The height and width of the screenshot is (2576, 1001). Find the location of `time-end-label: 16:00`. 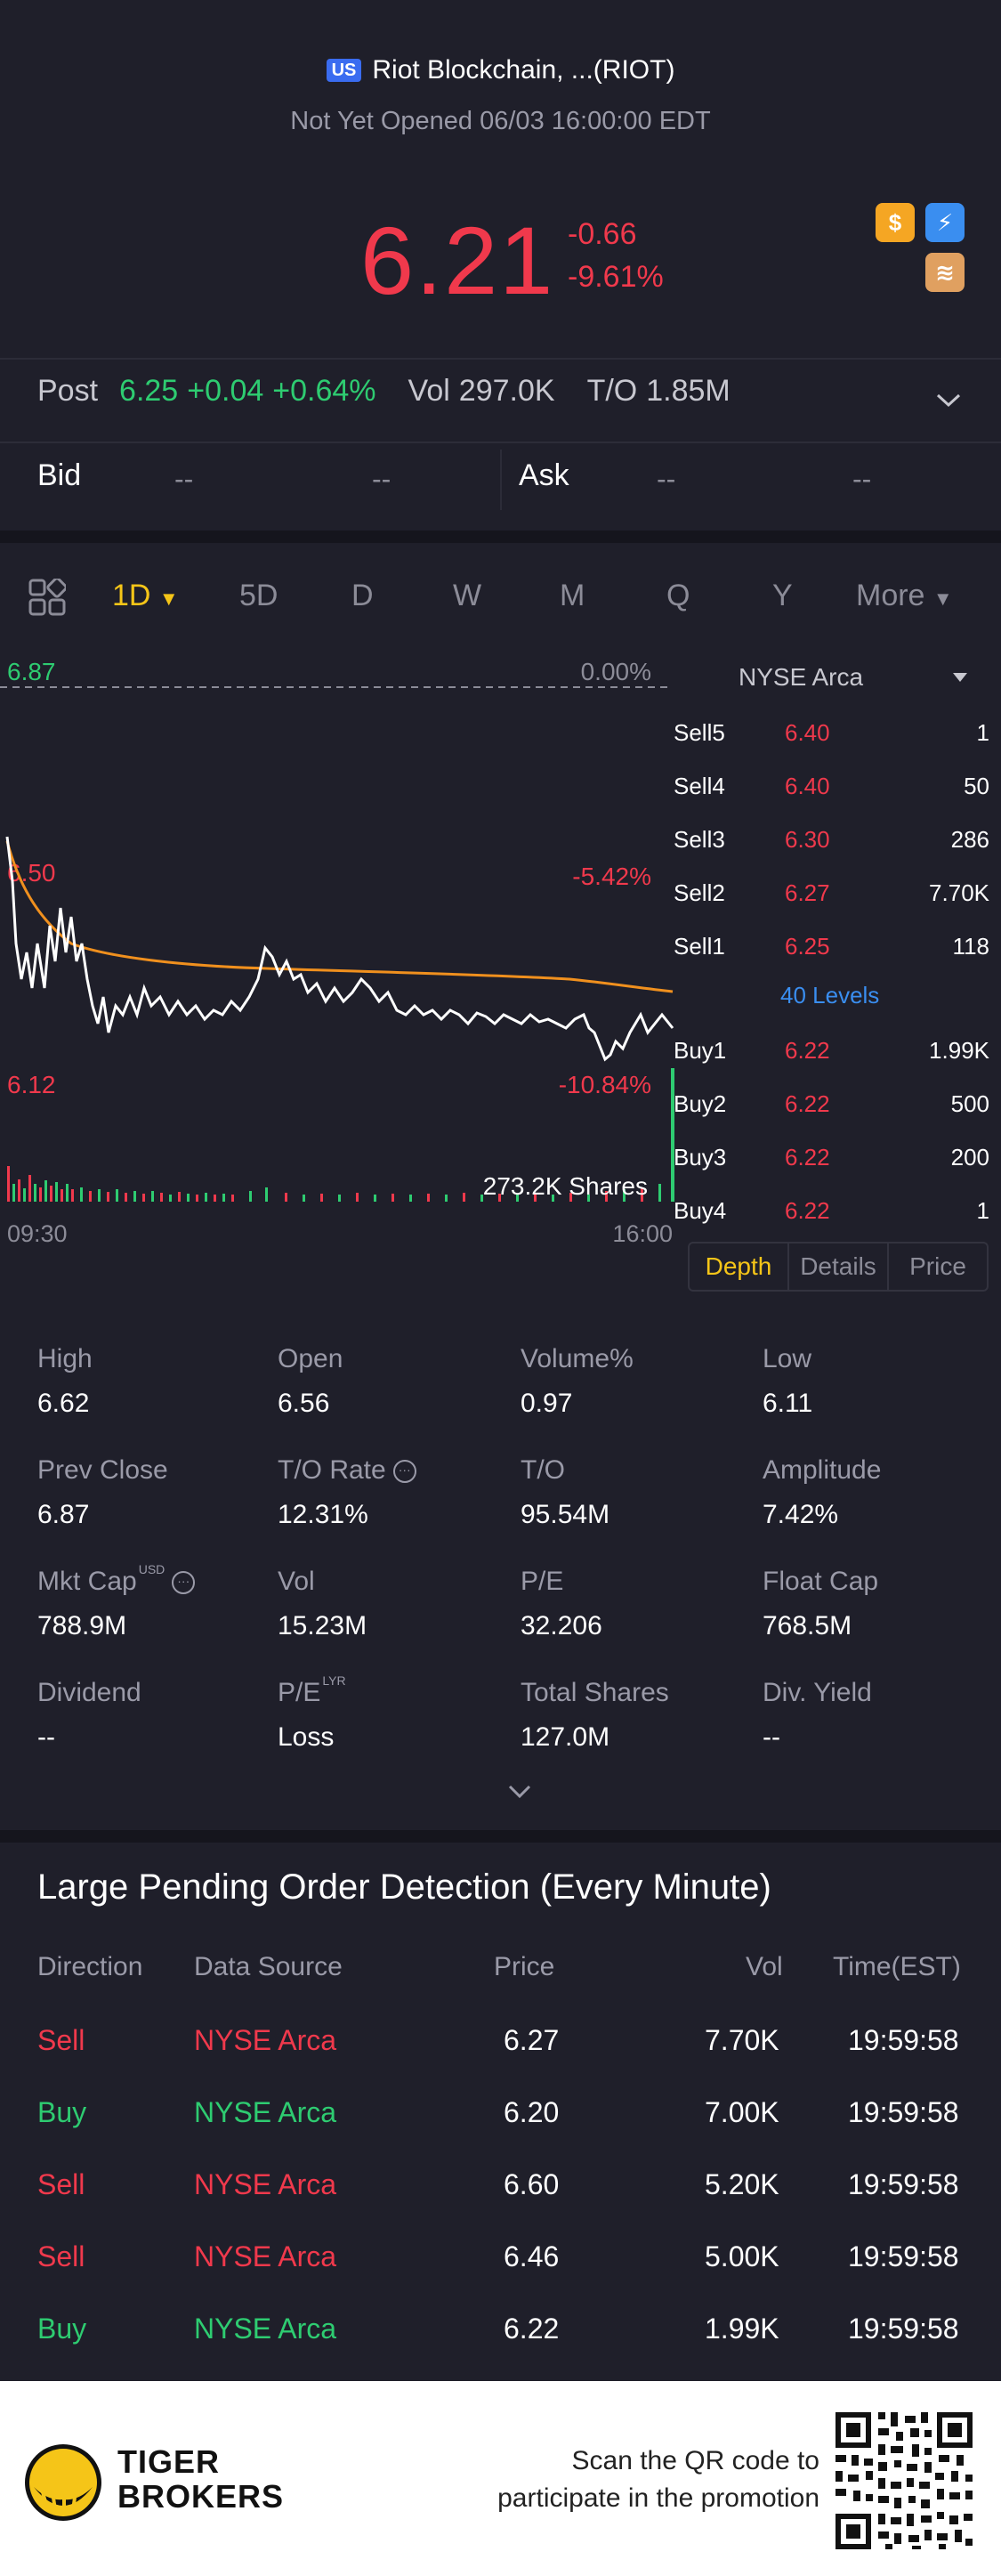

time-end-label: 16:00 is located at coordinates (642, 1233).